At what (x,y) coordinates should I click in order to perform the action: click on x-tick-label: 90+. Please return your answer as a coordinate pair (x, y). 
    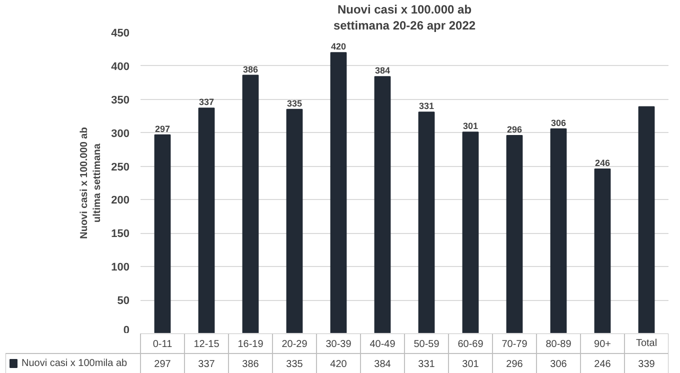
    Looking at the image, I should click on (603, 344).